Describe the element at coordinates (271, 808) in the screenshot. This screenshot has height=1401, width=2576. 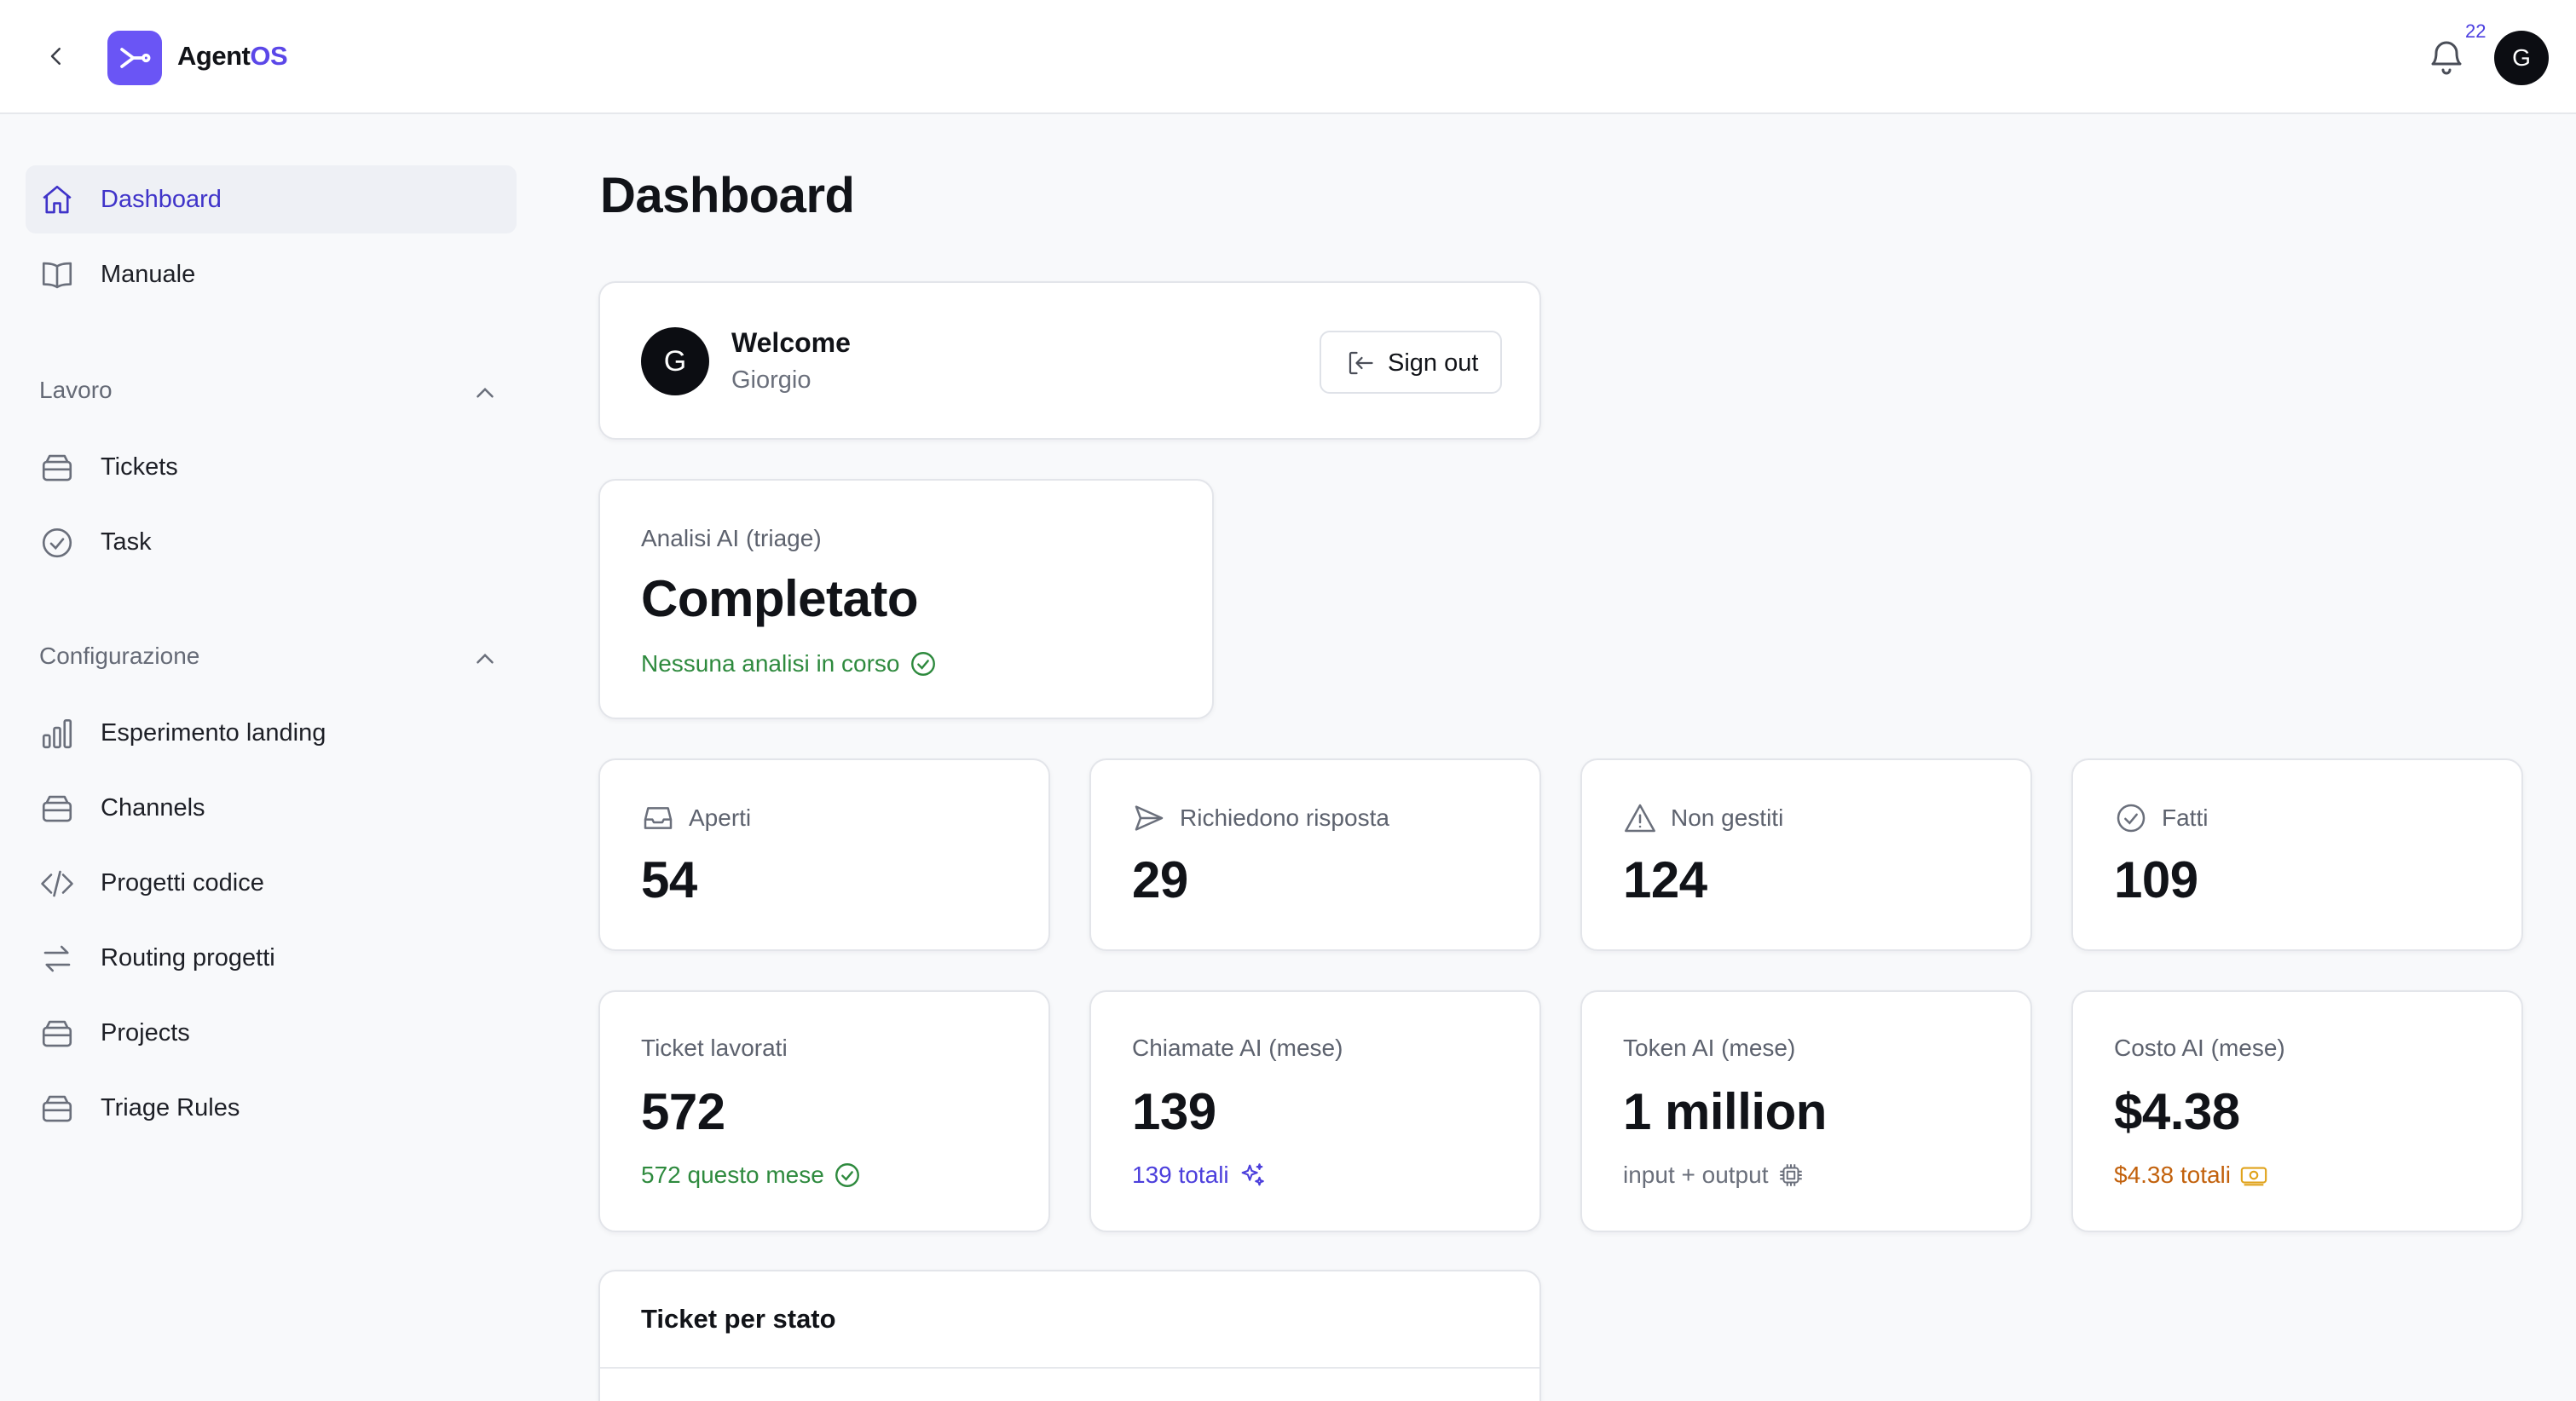
I see `sidebar-item-channels: Channels` at that location.